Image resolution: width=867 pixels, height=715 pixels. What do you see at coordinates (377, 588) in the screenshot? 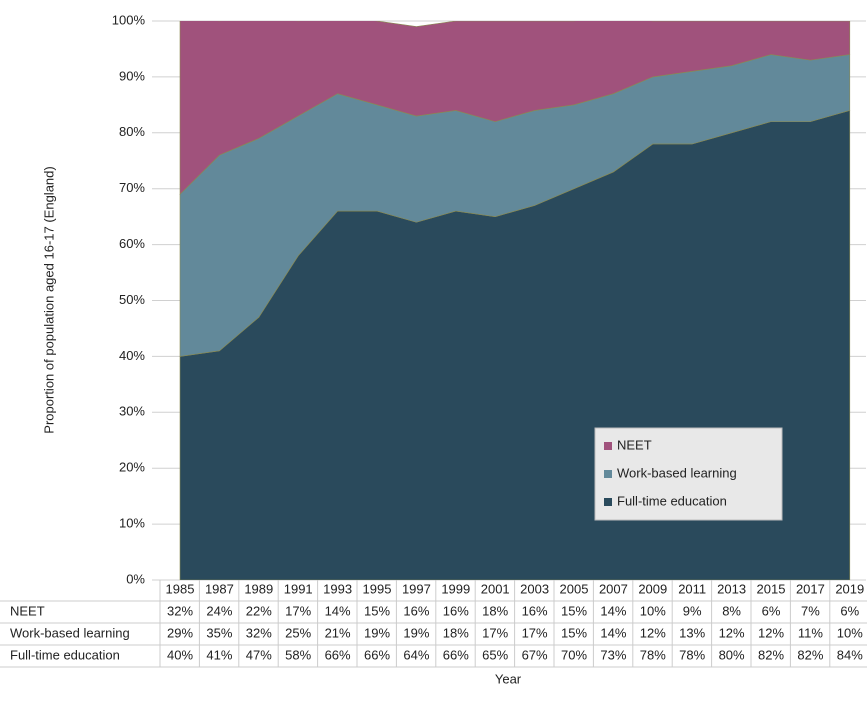
I see `x-tick-label: 1995` at bounding box center [377, 588].